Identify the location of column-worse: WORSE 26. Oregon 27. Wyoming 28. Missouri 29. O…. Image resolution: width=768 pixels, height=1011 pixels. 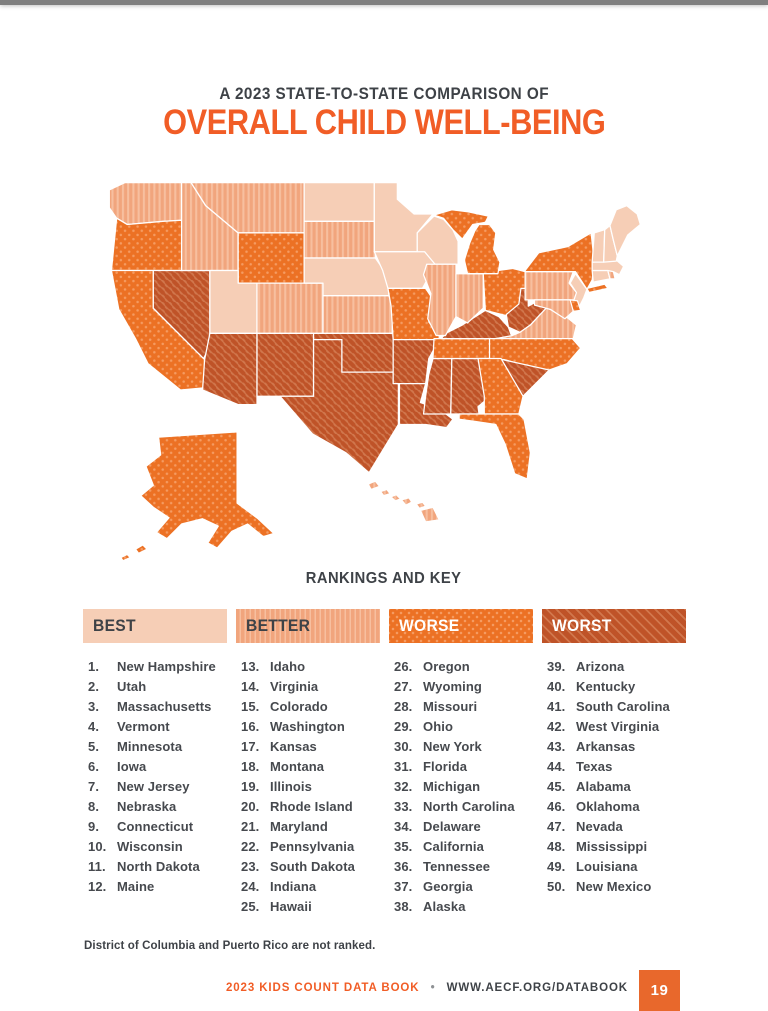
(461, 762).